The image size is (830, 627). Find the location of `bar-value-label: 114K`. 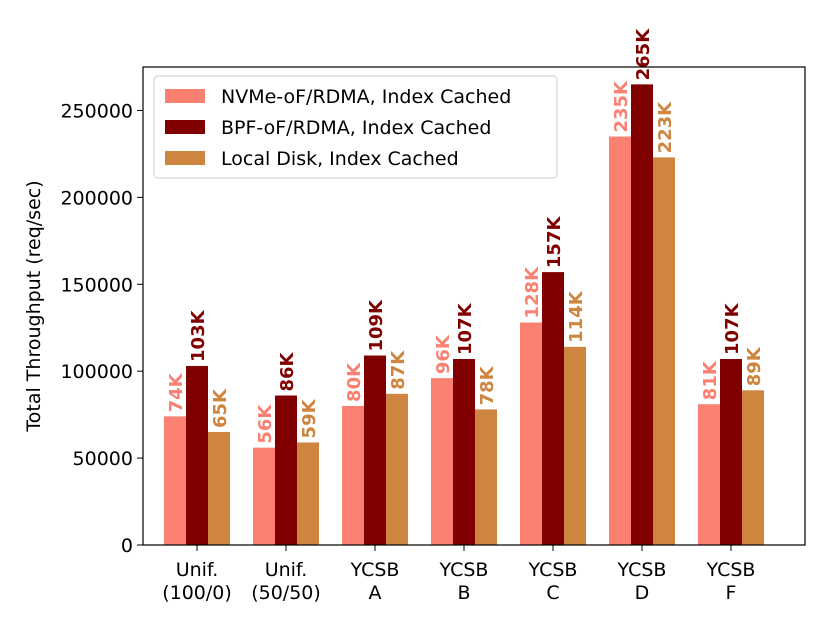

bar-value-label: 114K is located at coordinates (576, 316).